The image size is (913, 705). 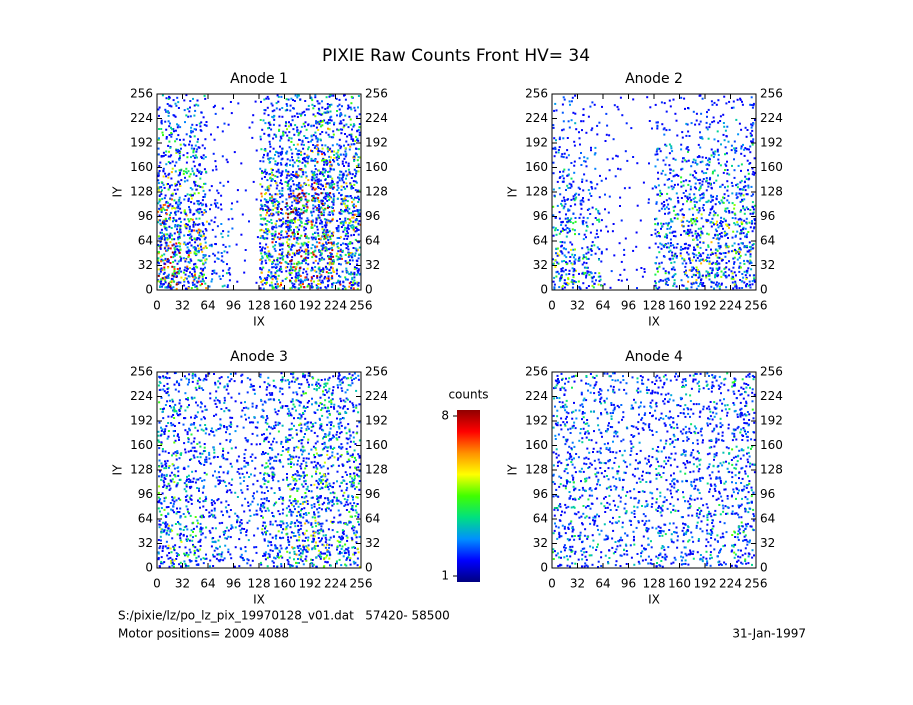 What do you see at coordinates (335, 306) in the screenshot?
I see `x-tick-label: 224` at bounding box center [335, 306].